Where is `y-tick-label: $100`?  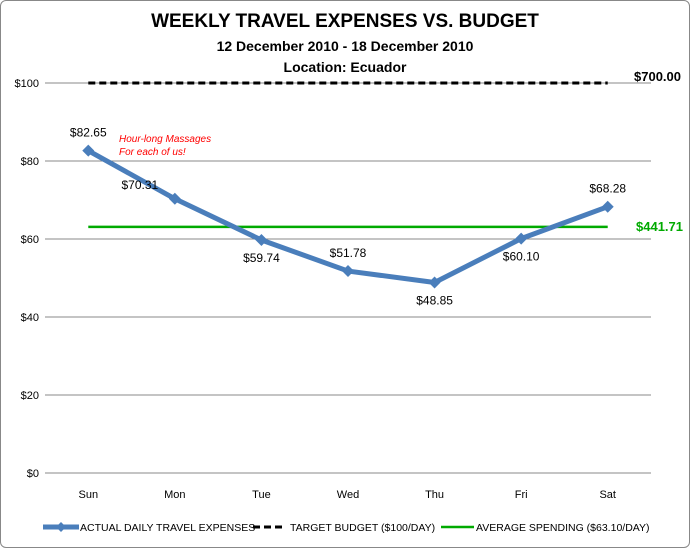
y-tick-label: $100 is located at coordinates (27, 84).